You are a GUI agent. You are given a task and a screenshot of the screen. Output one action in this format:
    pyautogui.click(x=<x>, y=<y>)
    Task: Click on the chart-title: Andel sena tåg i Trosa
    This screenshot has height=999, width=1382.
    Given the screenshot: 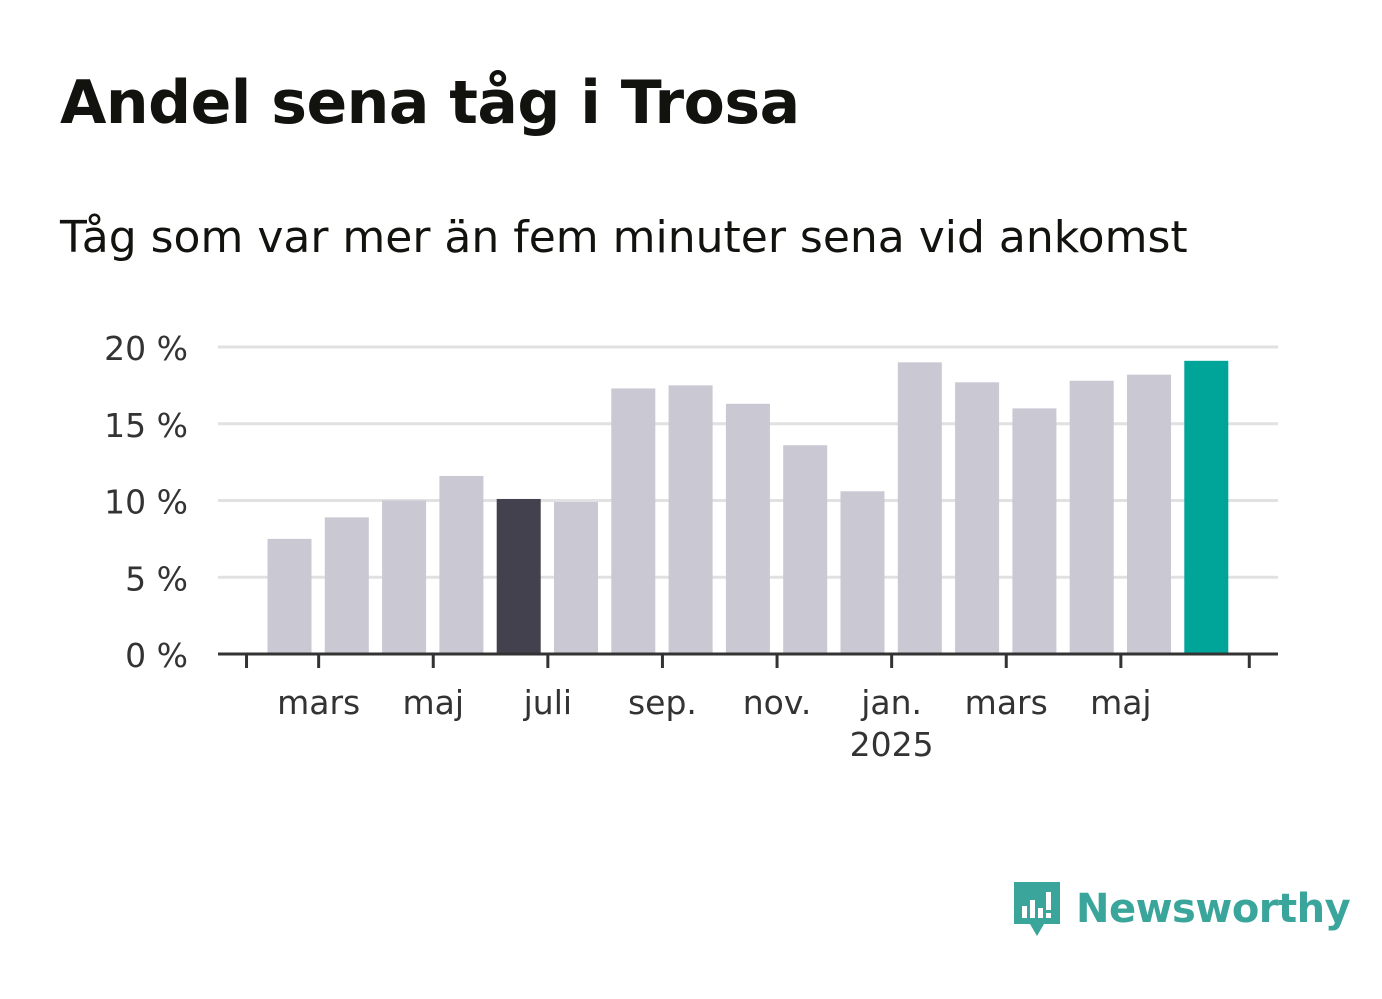 What is the action you would take?
    pyautogui.click(x=430, y=103)
    